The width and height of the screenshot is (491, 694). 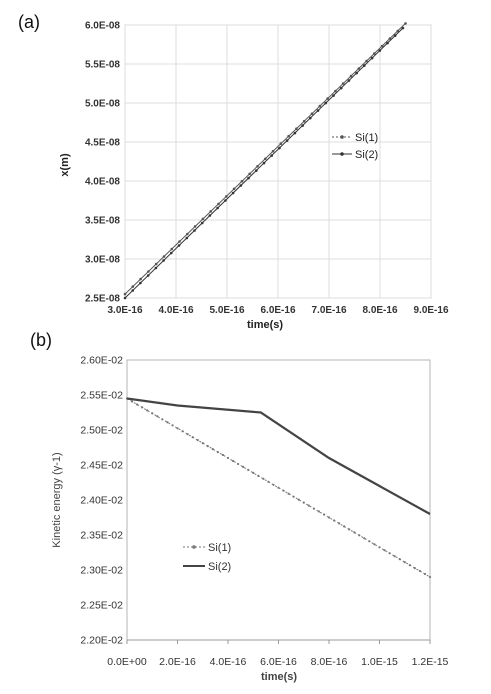 What do you see at coordinates (430, 662) in the screenshot?
I see `x-tick-label-b: 1.2E-15` at bounding box center [430, 662].